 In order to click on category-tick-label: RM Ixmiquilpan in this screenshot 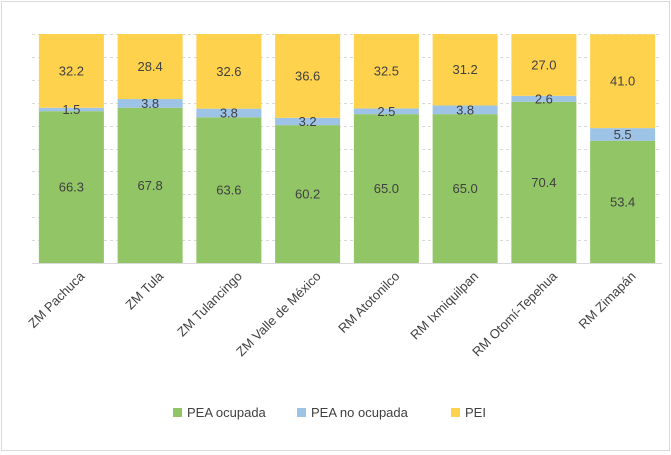, I will do `click(444, 306)`.